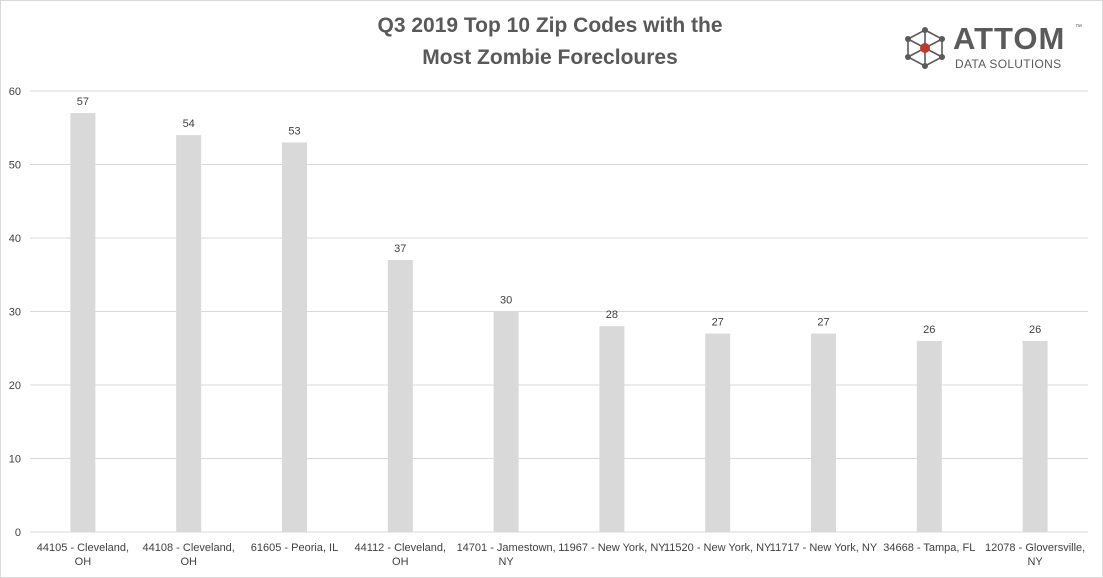 This screenshot has width=1103, height=578. What do you see at coordinates (1078, 27) in the screenshot?
I see `logo-trademark: ™` at bounding box center [1078, 27].